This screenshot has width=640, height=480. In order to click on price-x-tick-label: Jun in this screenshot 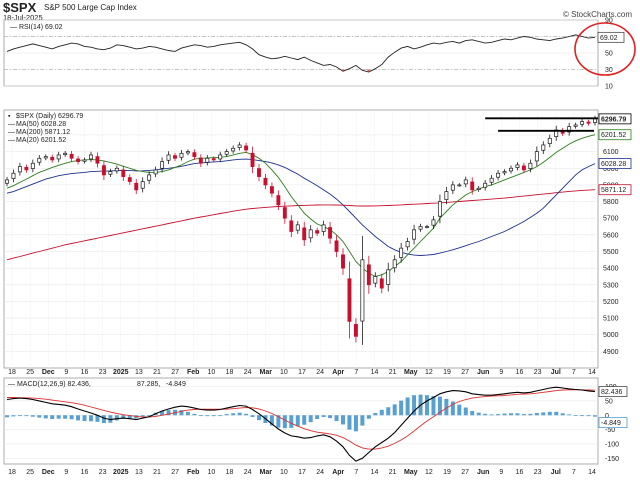, I will do `click(483, 372)`.